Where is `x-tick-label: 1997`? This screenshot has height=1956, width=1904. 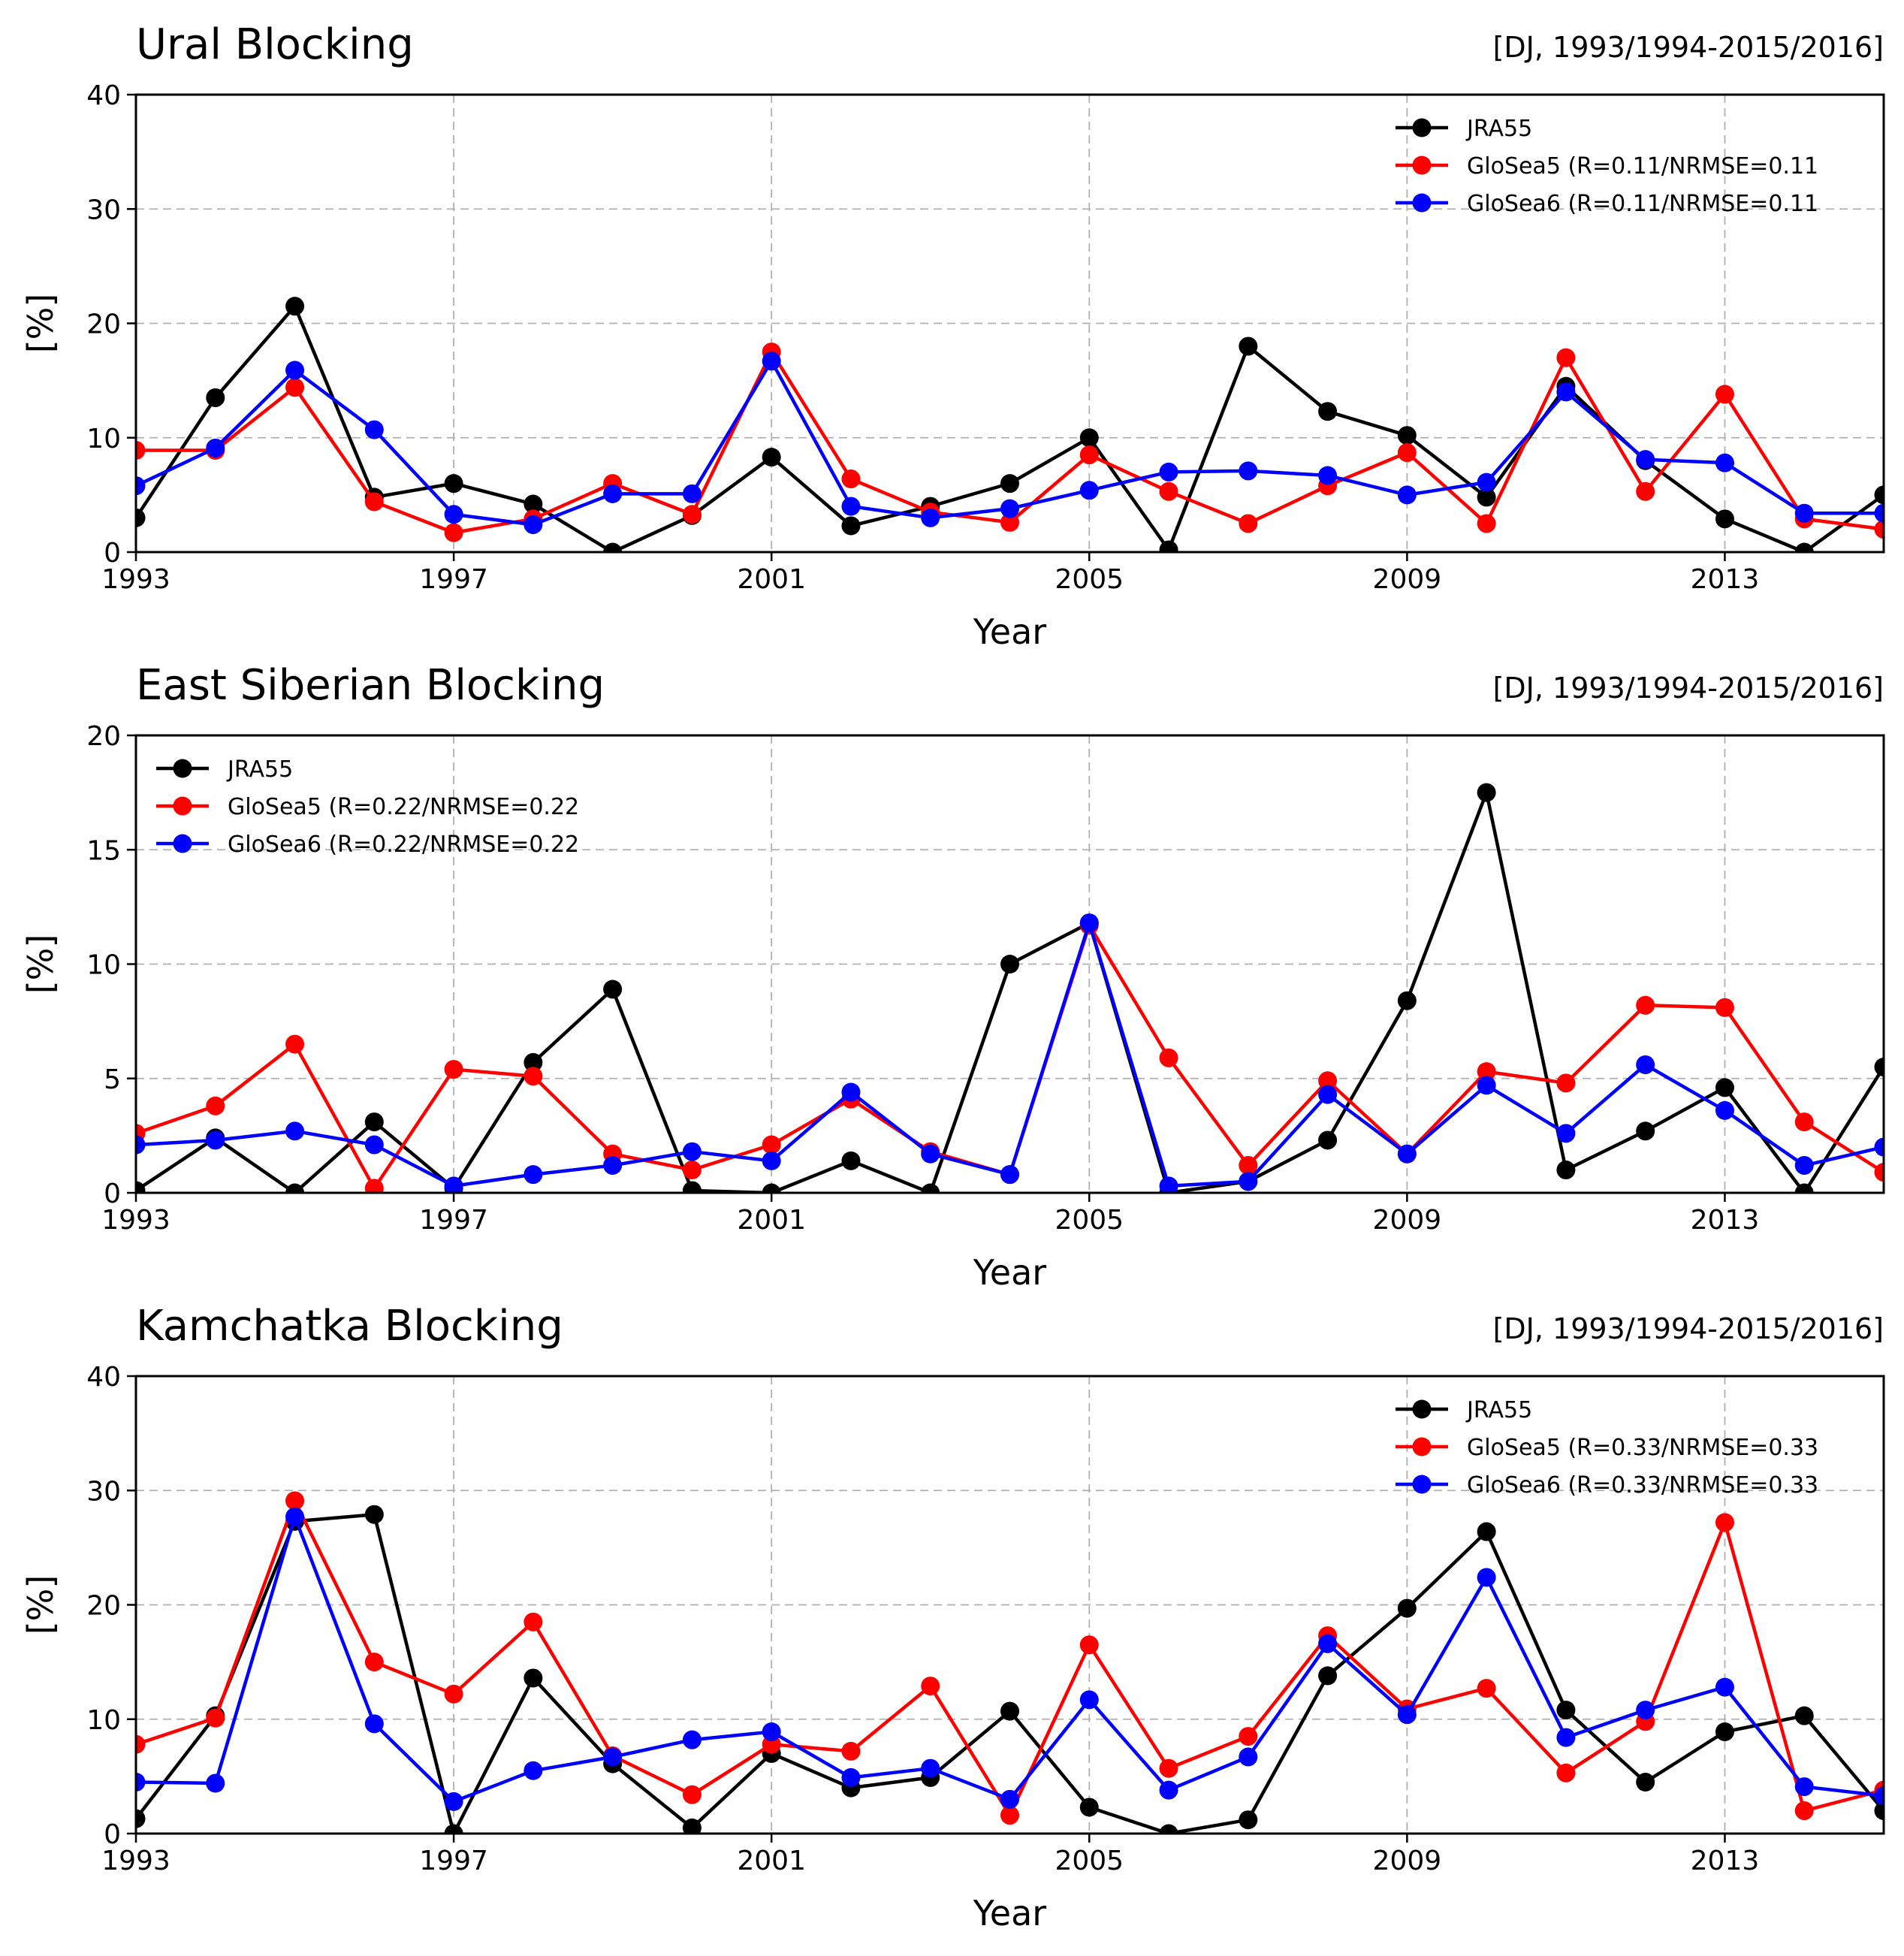
x-tick-label: 1997 is located at coordinates (453, 1220).